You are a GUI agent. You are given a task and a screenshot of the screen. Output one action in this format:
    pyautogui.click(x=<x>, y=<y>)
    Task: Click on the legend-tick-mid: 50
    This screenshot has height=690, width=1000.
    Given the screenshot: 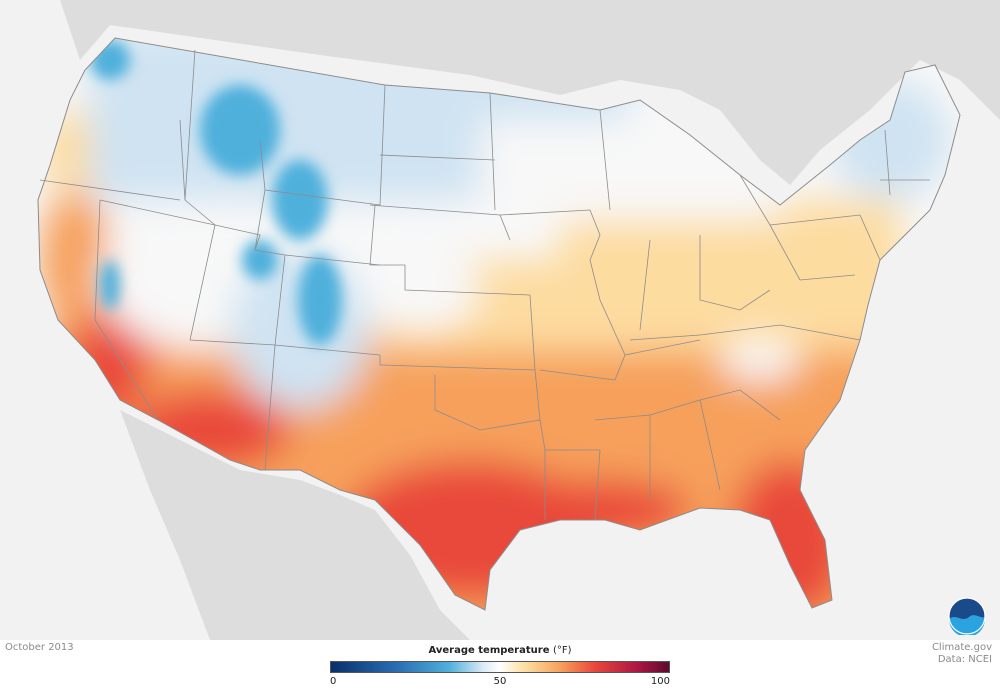 What is the action you would take?
    pyautogui.click(x=500, y=681)
    